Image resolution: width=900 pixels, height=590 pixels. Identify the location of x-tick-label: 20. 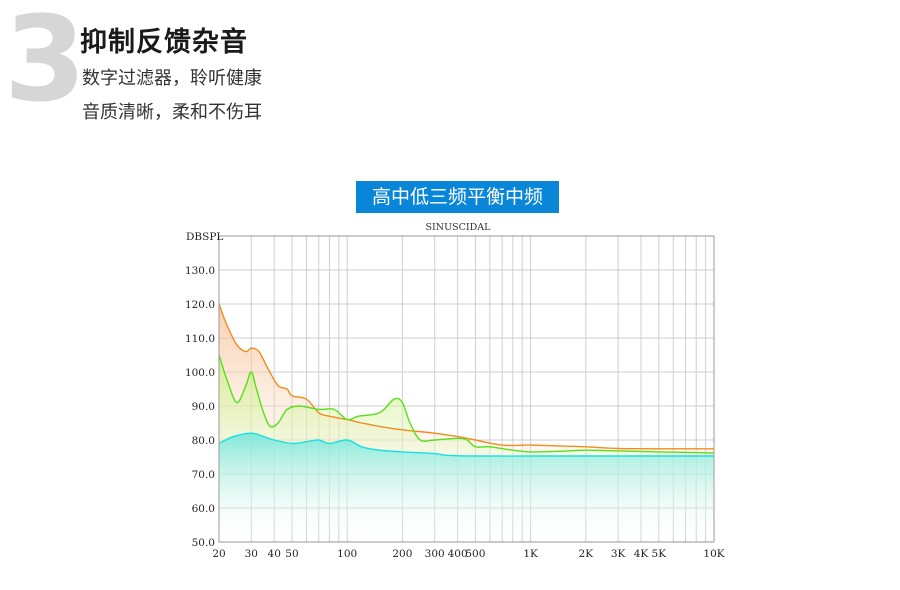
(218, 554).